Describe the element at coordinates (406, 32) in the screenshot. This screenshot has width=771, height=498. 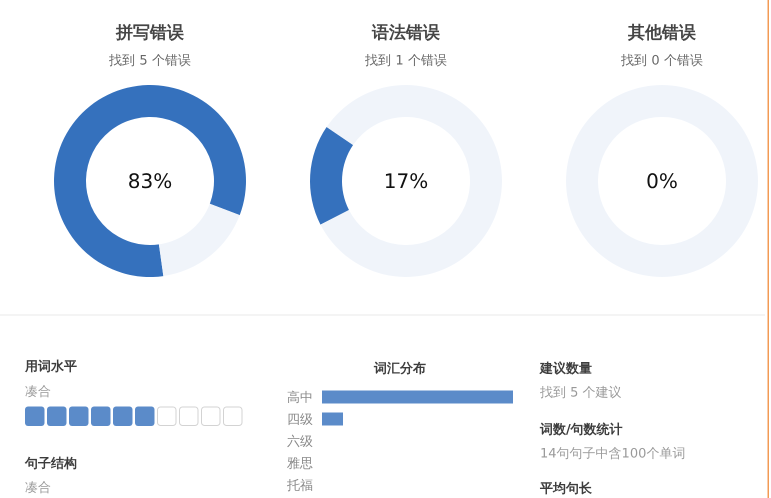
I see `chart-title: 语法错误` at that location.